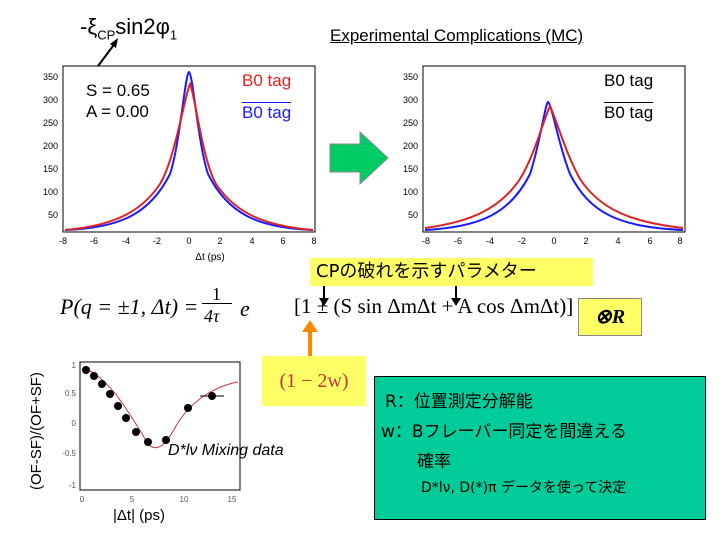  Describe the element at coordinates (434, 462) in the screenshot. I see `info-line-3: 確率` at that location.